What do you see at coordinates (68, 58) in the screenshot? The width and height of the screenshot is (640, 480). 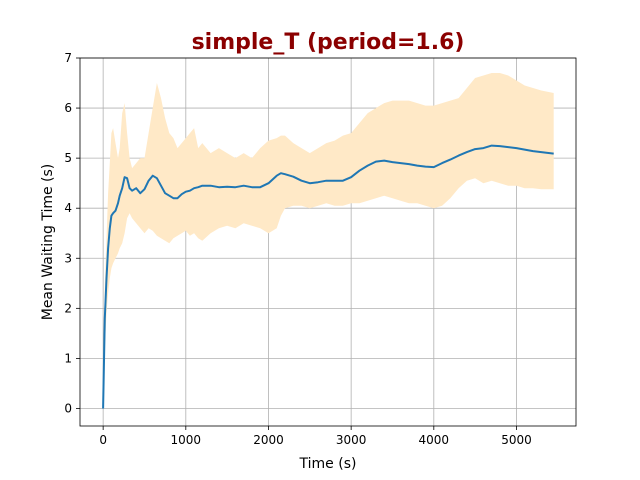 I see `y-tick-label: 7` at bounding box center [68, 58].